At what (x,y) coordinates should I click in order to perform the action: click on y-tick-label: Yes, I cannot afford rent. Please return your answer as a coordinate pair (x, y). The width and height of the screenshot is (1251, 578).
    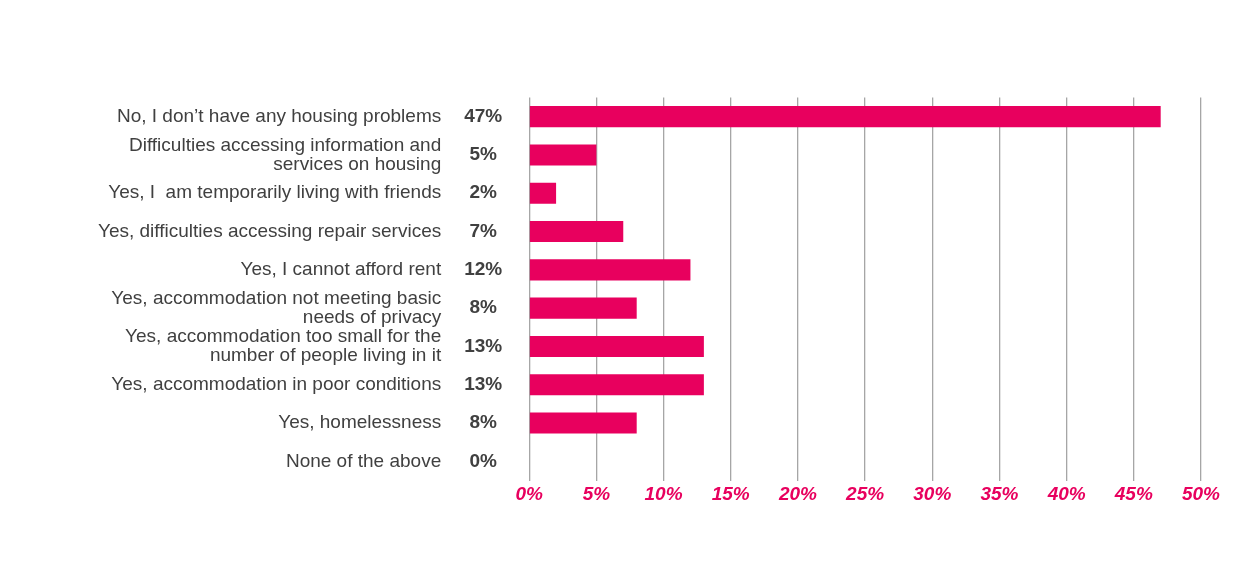
    Looking at the image, I should click on (341, 269).